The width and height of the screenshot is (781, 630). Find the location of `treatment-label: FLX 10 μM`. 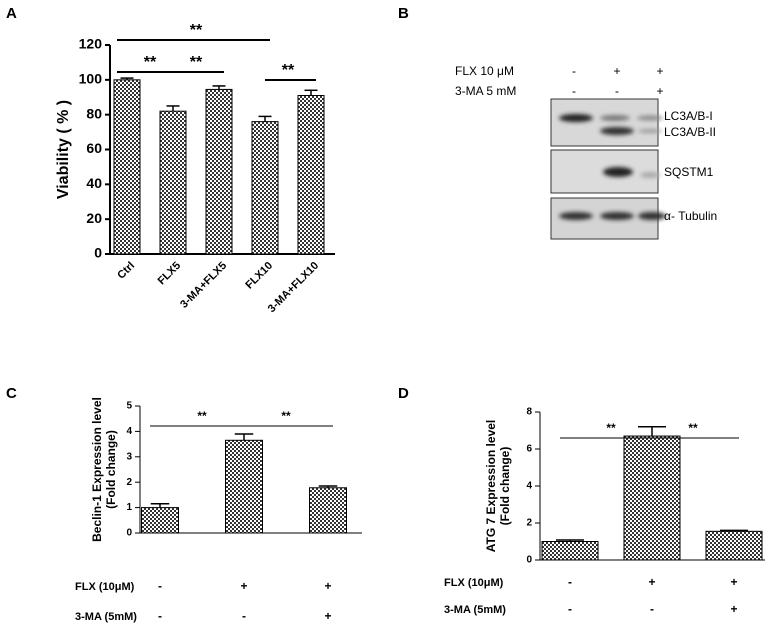

treatment-label: FLX 10 μM is located at coordinates (484, 71).